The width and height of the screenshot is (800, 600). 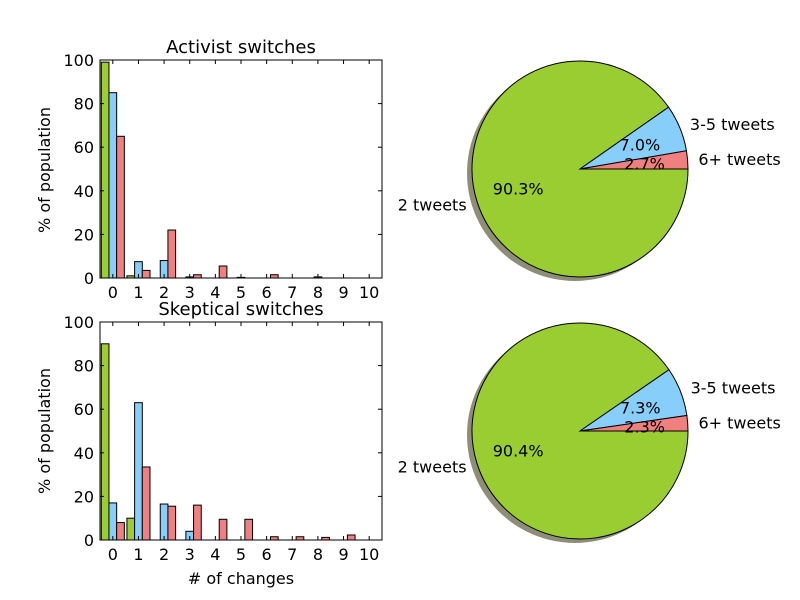 I want to click on activist-y-axis-label: % of population, so click(x=44, y=170).